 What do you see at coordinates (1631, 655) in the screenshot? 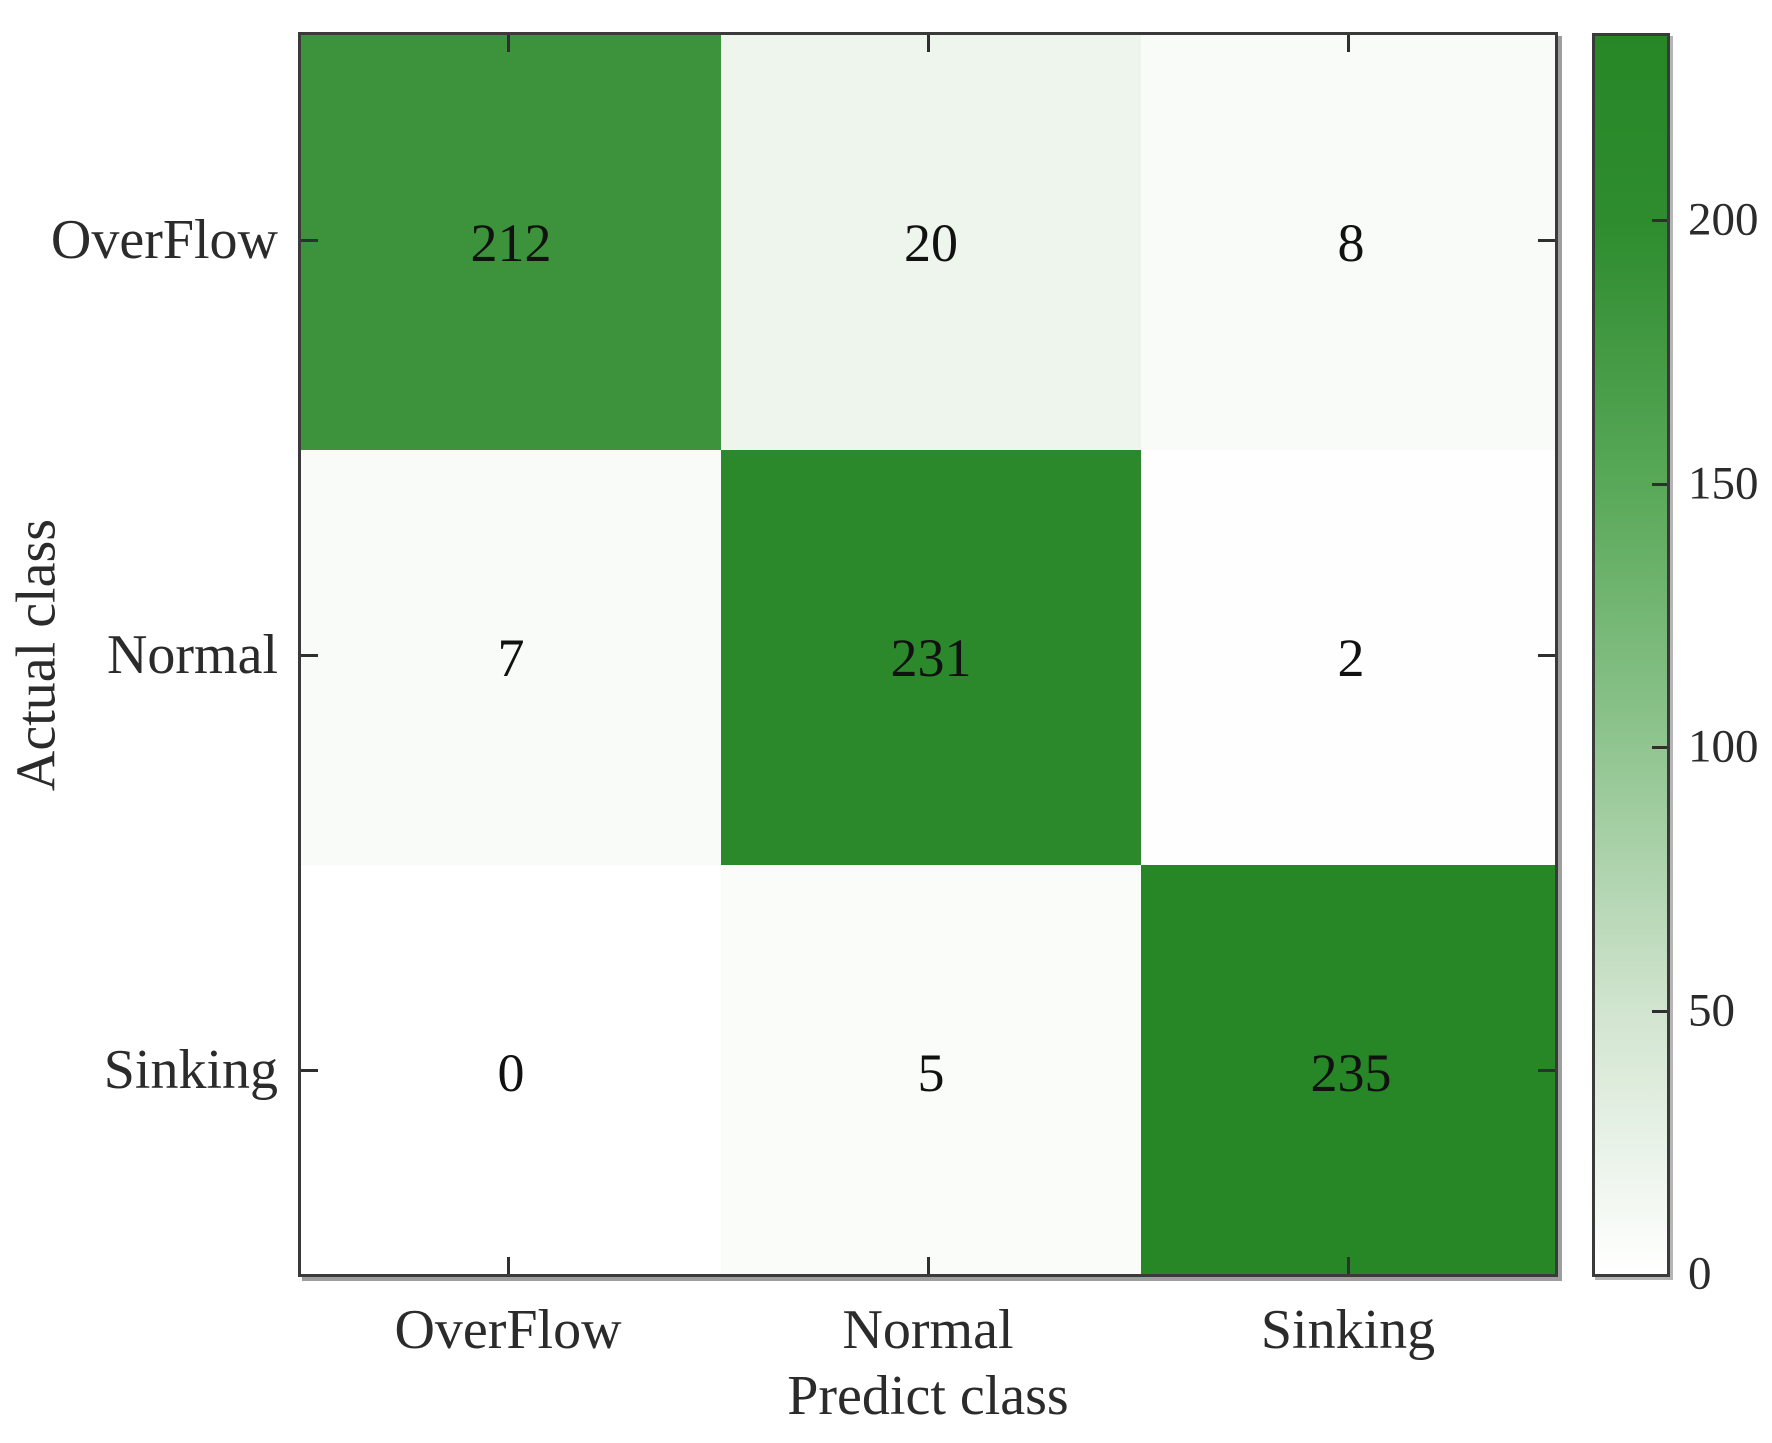
I see `colorbar` at bounding box center [1631, 655].